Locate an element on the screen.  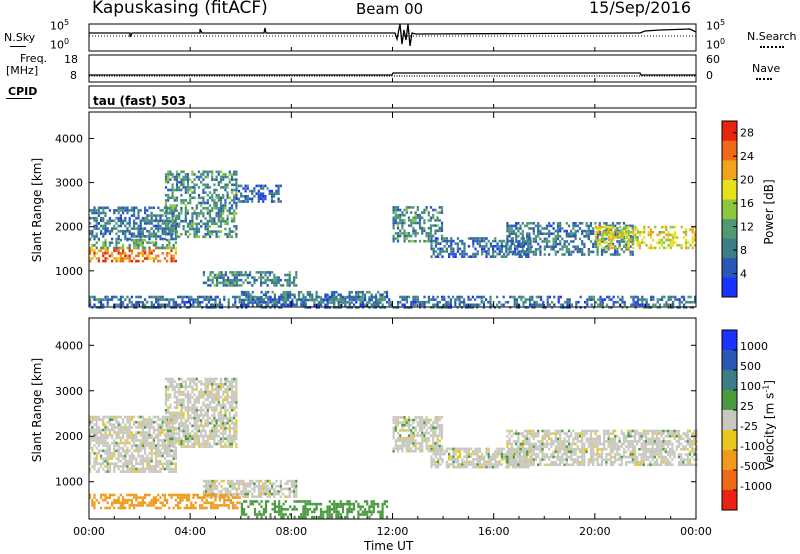
power-cbar-label-3: 16 is located at coordinates (747, 203).